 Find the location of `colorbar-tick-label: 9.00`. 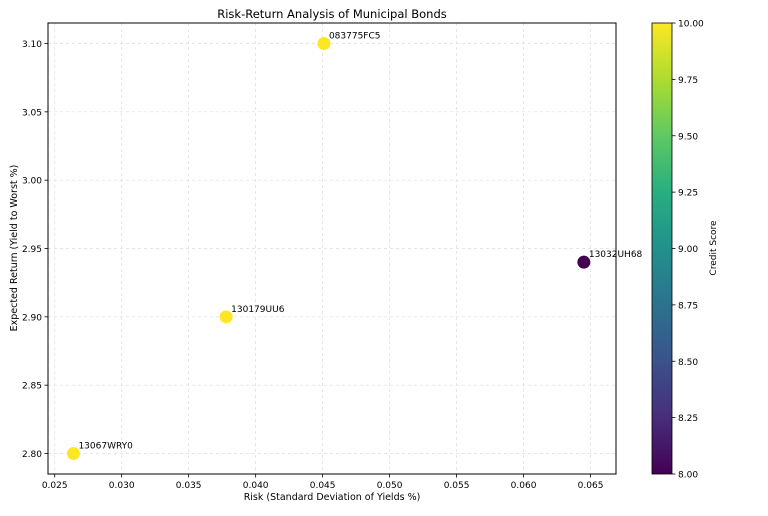

colorbar-tick-label: 9.00 is located at coordinates (688, 250).